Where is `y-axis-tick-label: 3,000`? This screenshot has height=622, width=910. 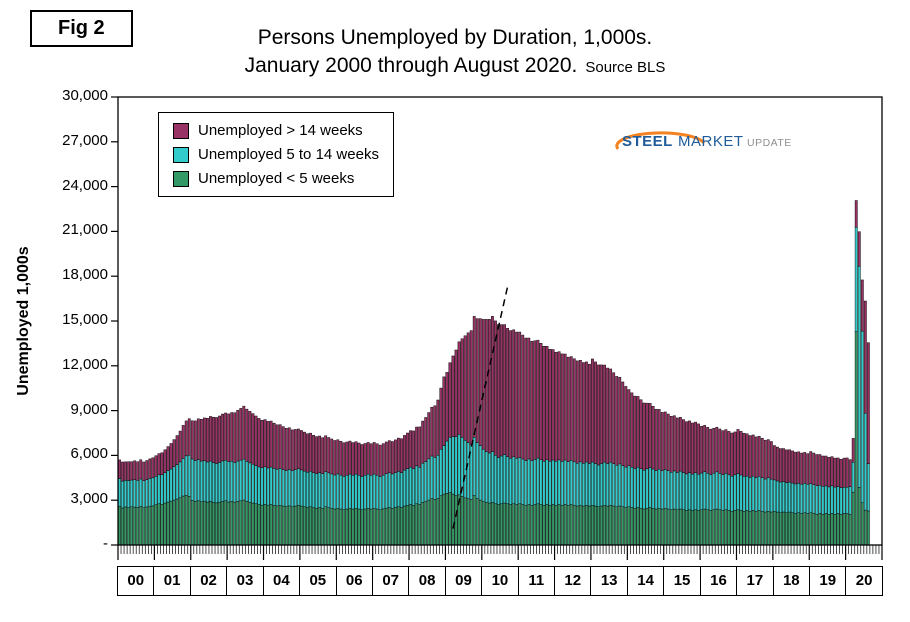 y-axis-tick-label: 3,000 is located at coordinates (89, 499).